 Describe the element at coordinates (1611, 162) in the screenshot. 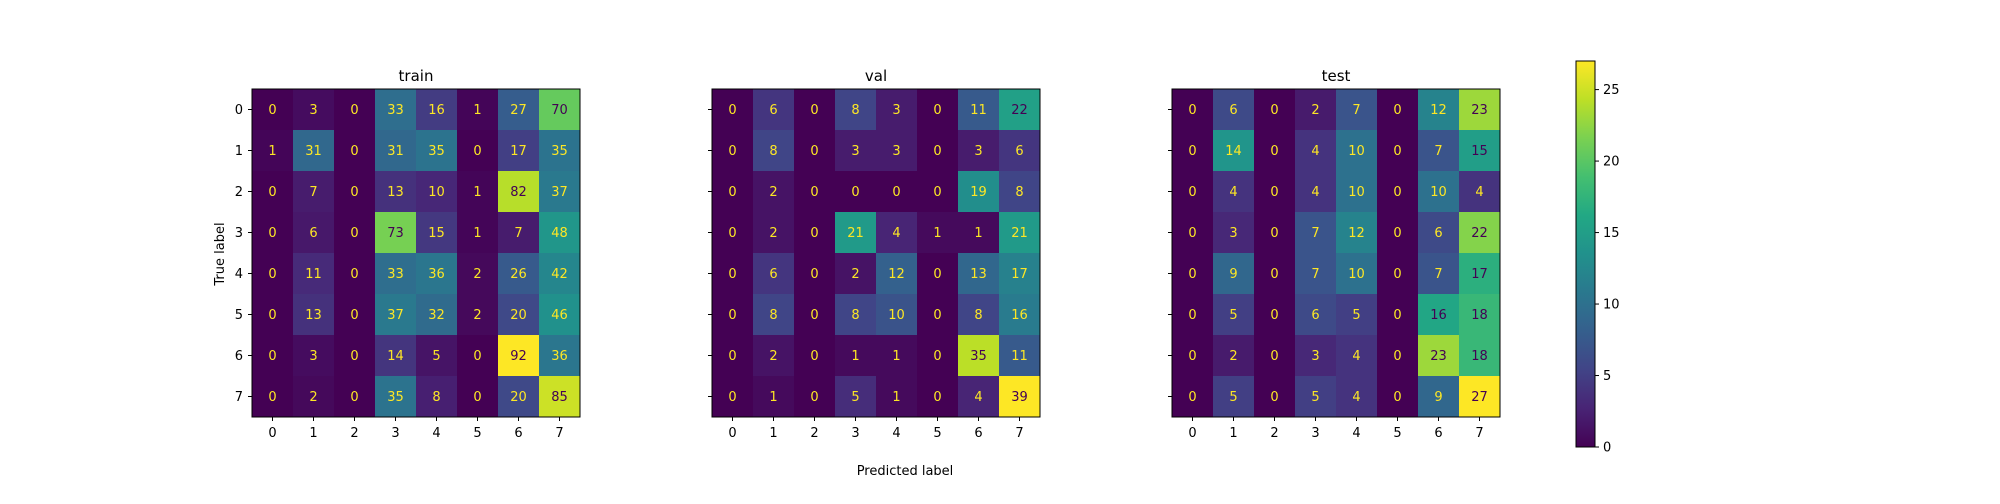

I see `colorbar-tick-label: 20` at that location.